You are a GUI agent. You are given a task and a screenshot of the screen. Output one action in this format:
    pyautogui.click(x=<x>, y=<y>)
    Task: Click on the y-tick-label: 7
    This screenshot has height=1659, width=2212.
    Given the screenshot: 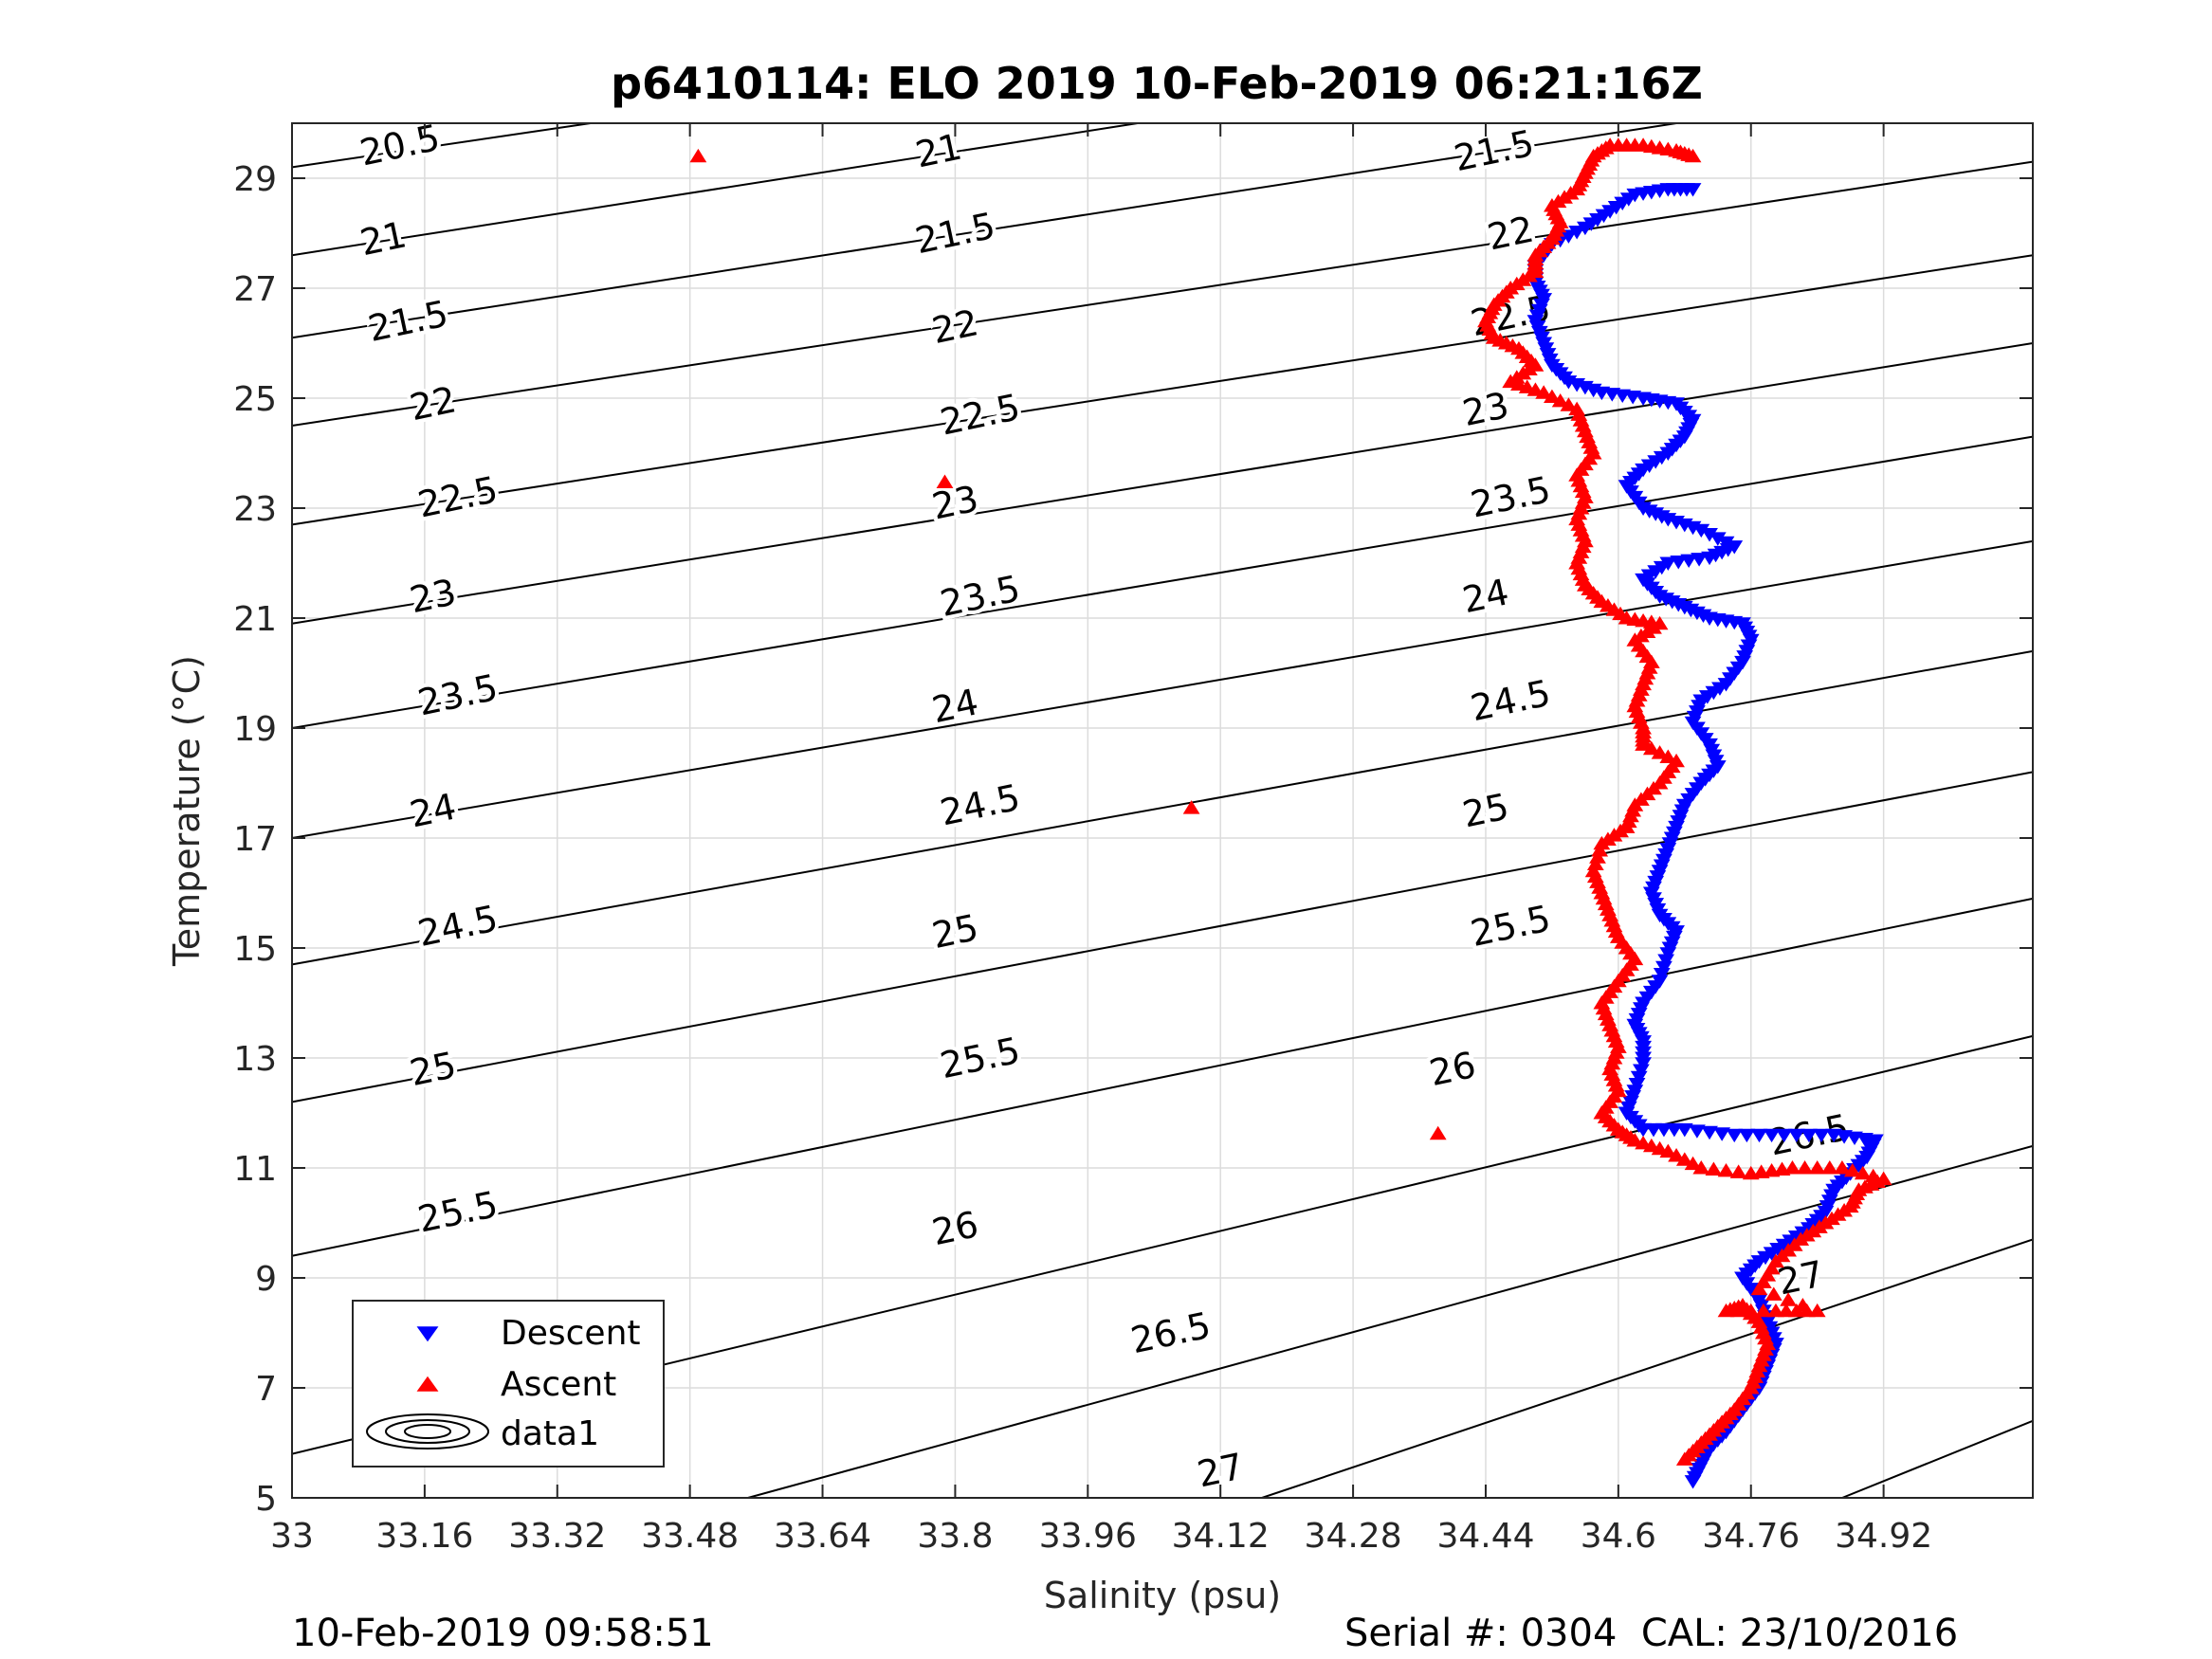 What is the action you would take?
    pyautogui.click(x=266, y=1389)
    